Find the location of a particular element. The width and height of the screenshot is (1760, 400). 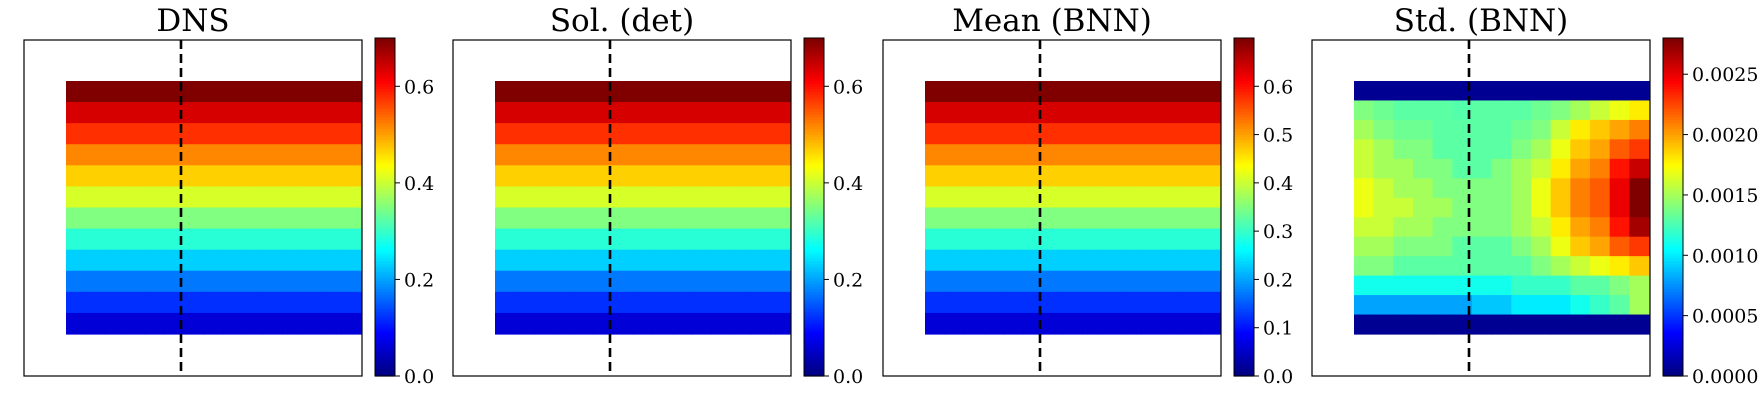

colorbar-tick-label: 0.0015 is located at coordinates (1725, 196).